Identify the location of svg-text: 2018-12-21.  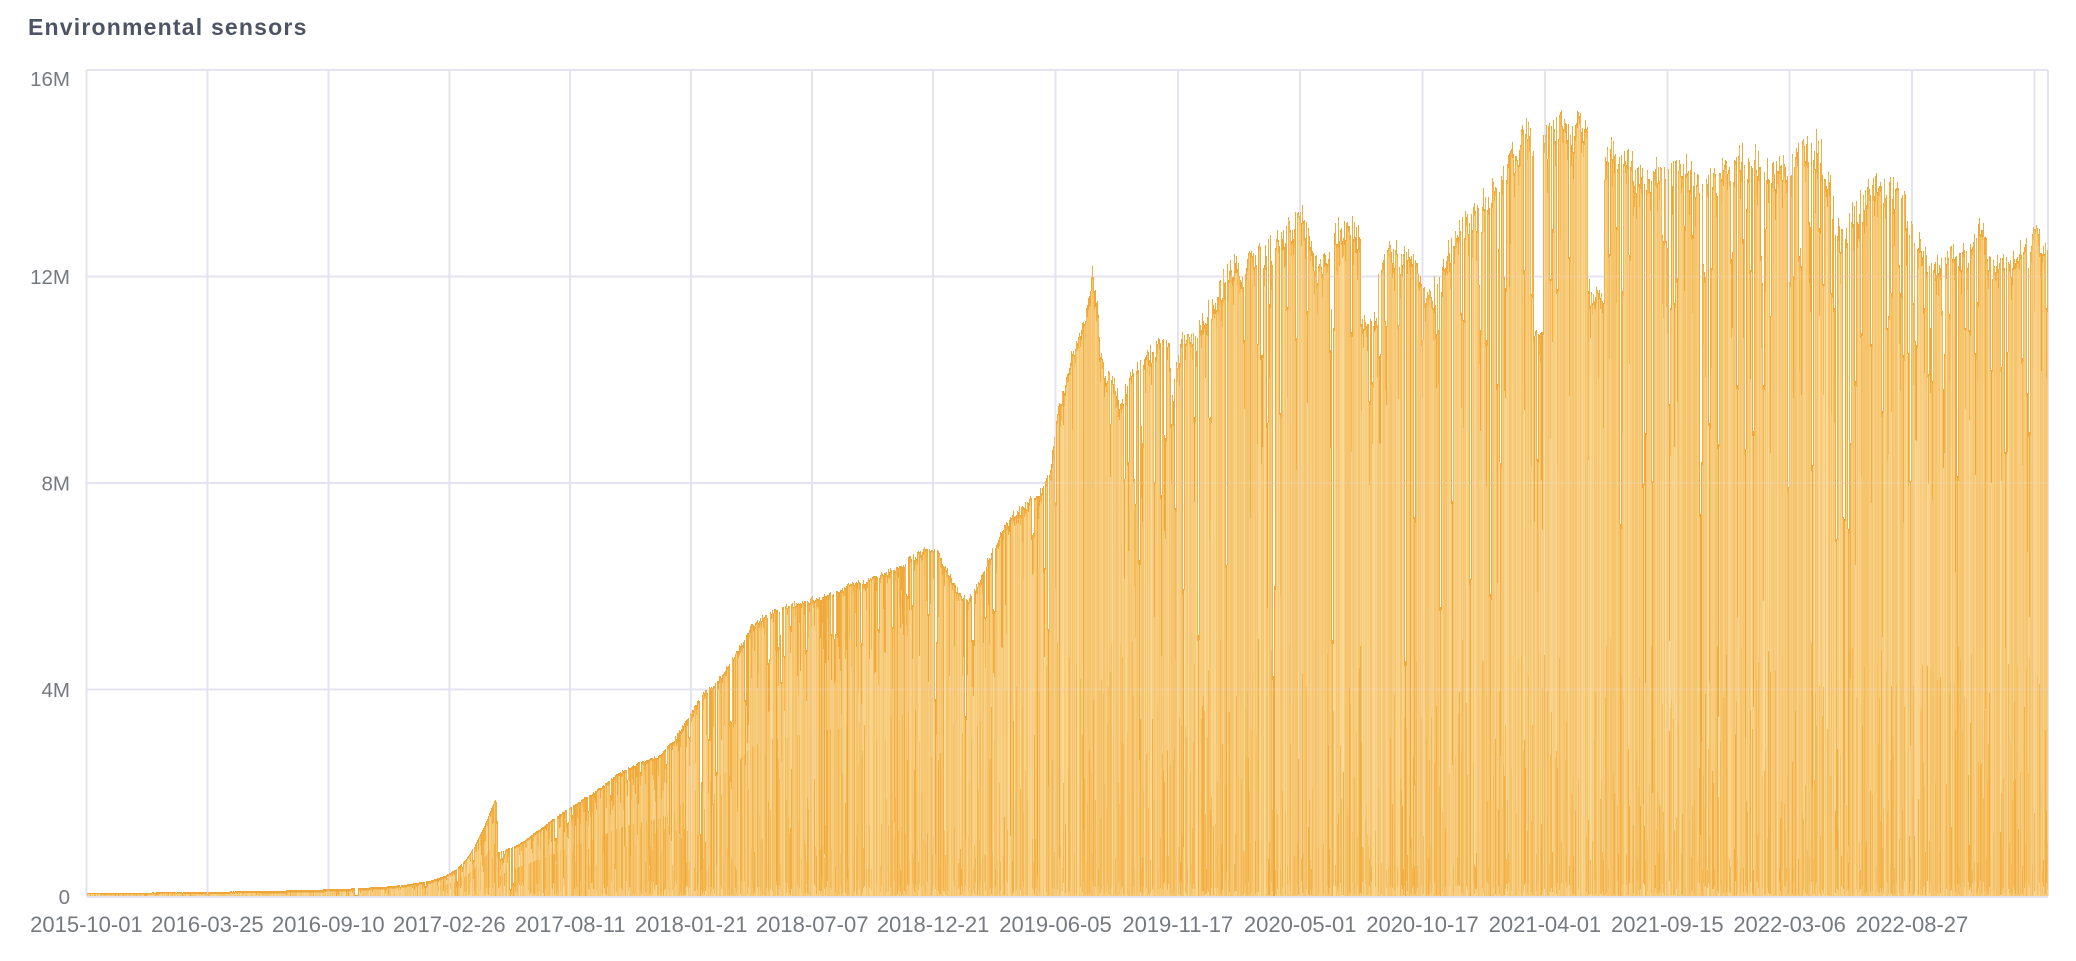
(933, 924).